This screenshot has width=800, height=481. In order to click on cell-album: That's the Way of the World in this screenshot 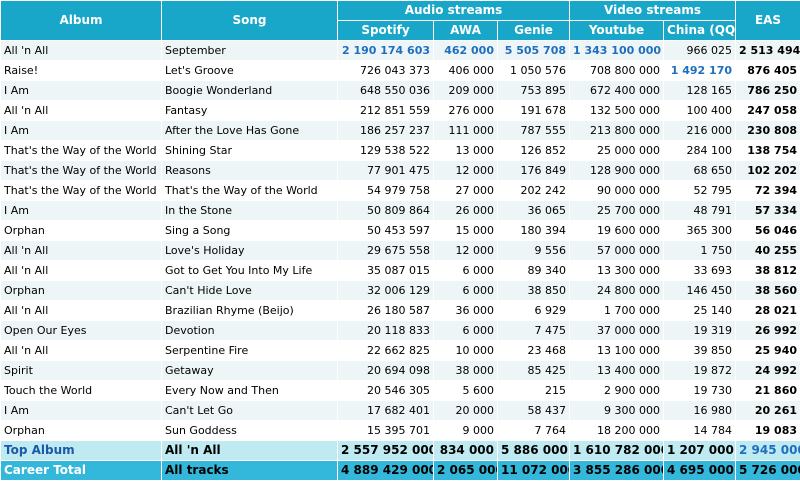, I will do `click(81, 150)`.